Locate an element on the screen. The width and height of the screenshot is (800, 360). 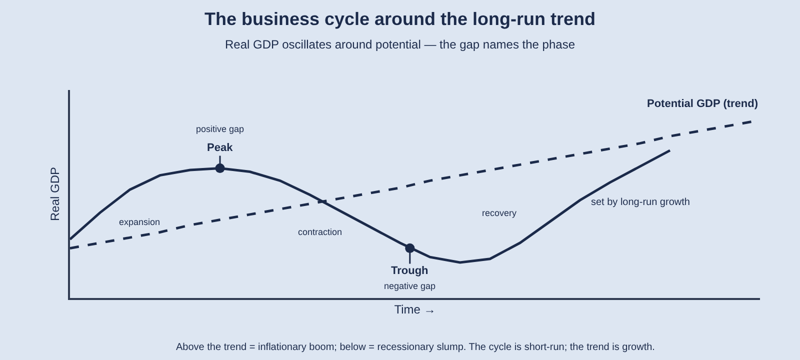
annotation: set by long-run growth is located at coordinates (640, 202).